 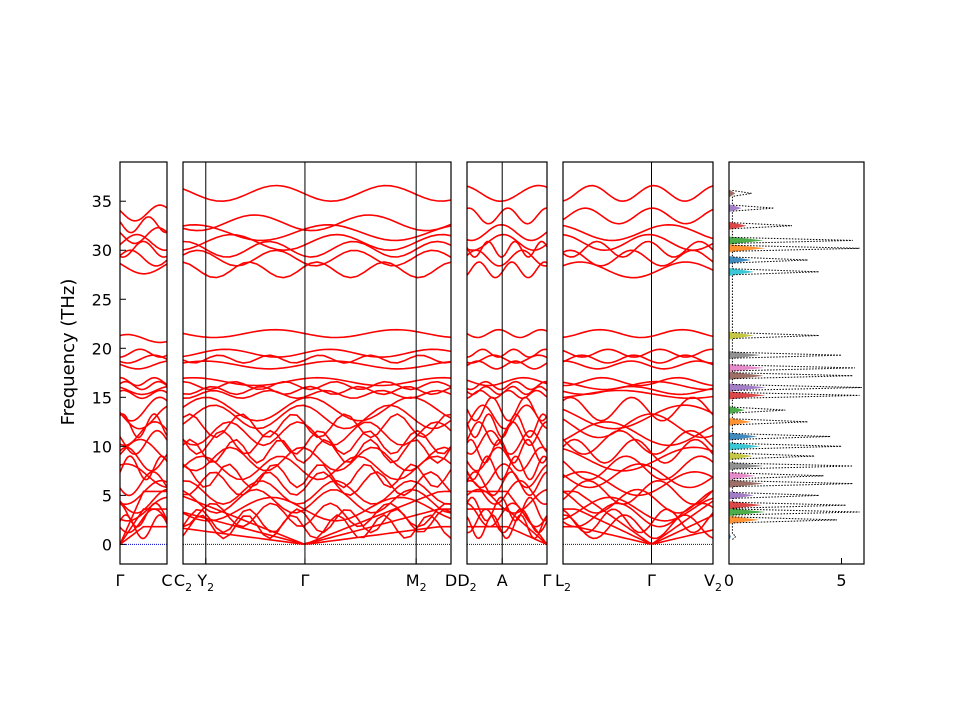 What do you see at coordinates (466, 582) in the screenshot?
I see `x-tick-label: D2` at bounding box center [466, 582].